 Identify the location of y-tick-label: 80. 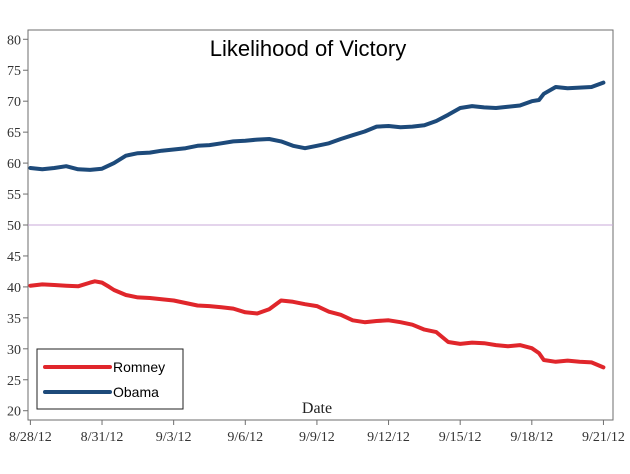
(14, 40).